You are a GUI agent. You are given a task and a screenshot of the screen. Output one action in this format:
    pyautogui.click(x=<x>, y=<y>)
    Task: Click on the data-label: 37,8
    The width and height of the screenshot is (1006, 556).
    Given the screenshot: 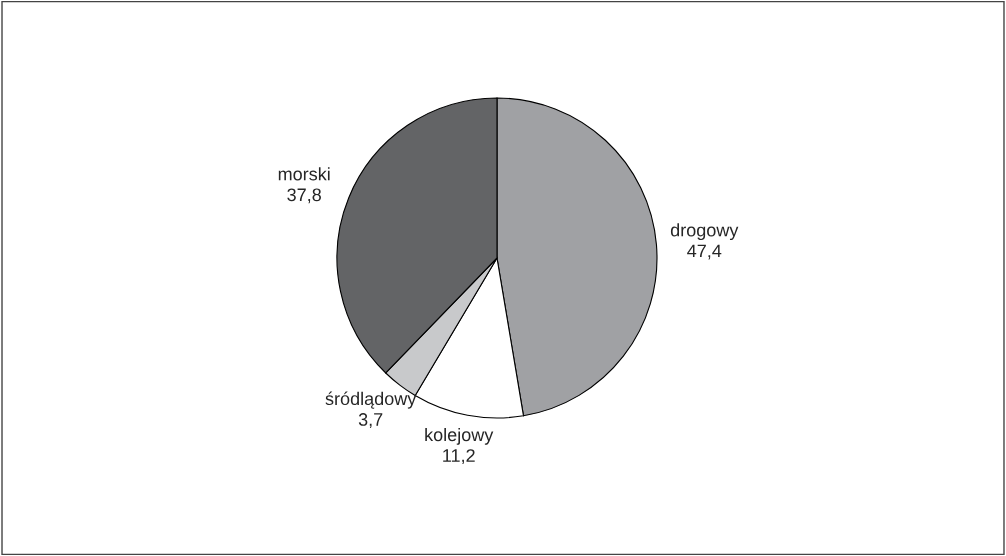 What is the action you would take?
    pyautogui.click(x=304, y=196)
    